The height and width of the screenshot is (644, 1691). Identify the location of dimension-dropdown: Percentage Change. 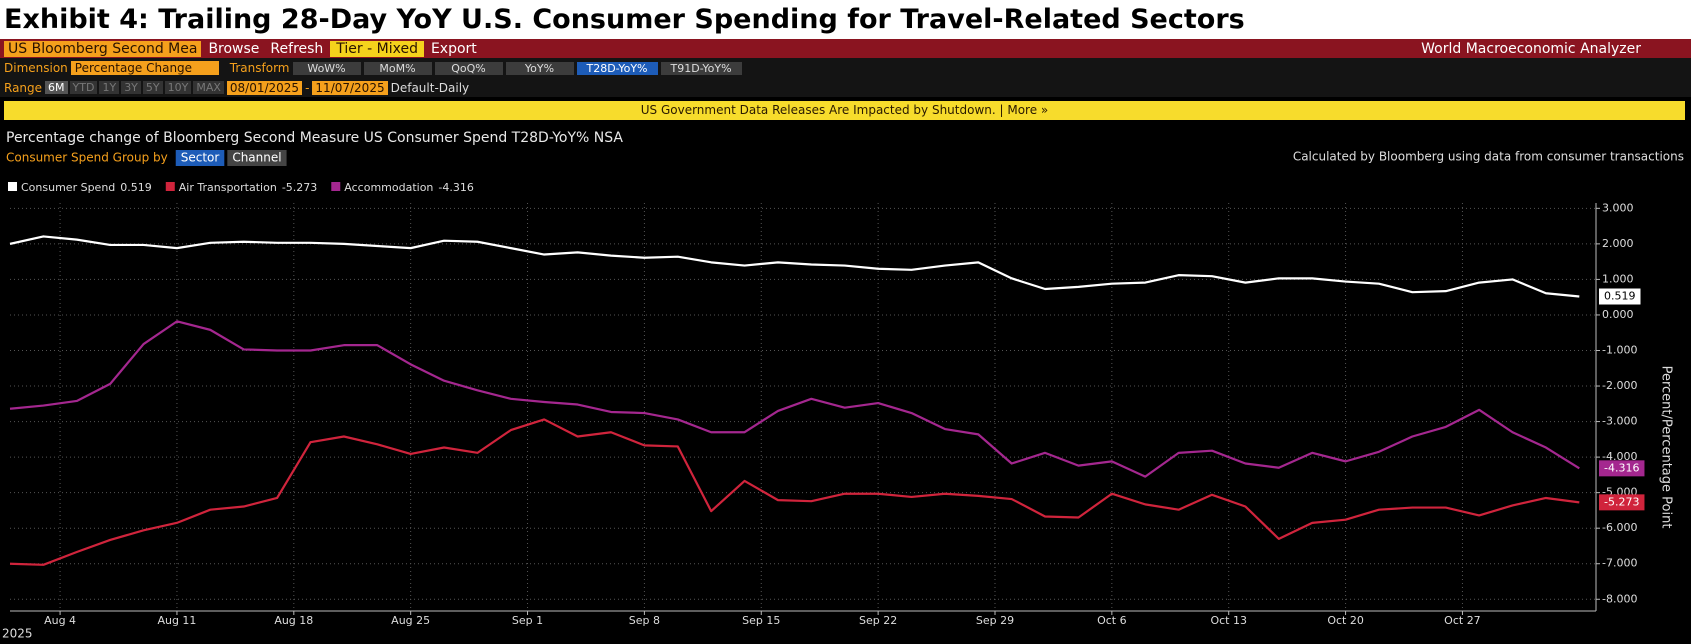
(144, 68).